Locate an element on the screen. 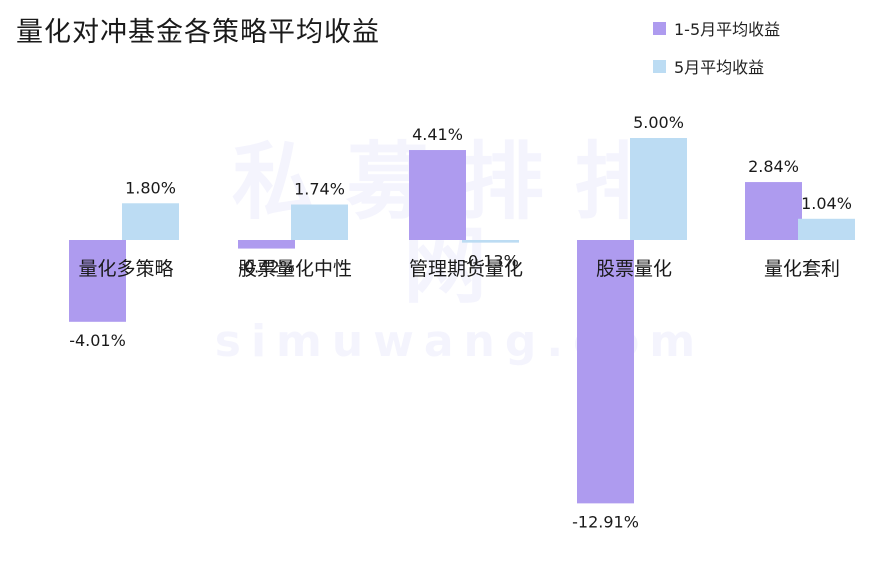 The height and width of the screenshot is (566, 894). category-label-3: 管理期货量化 is located at coordinates (466, 269).